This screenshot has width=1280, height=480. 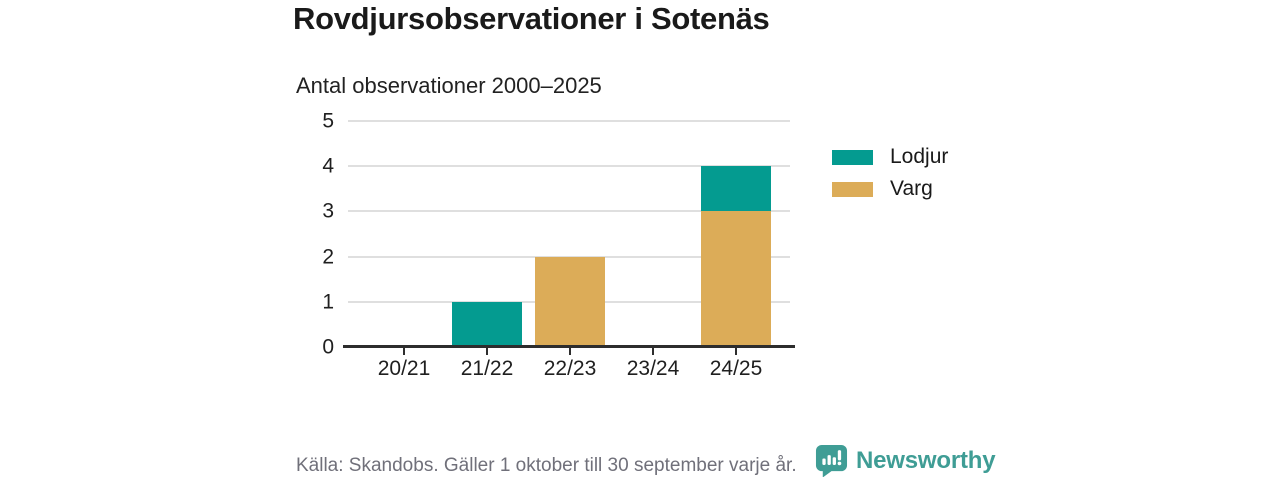 What do you see at coordinates (328, 166) in the screenshot?
I see `y-axis-tick-label: 4` at bounding box center [328, 166].